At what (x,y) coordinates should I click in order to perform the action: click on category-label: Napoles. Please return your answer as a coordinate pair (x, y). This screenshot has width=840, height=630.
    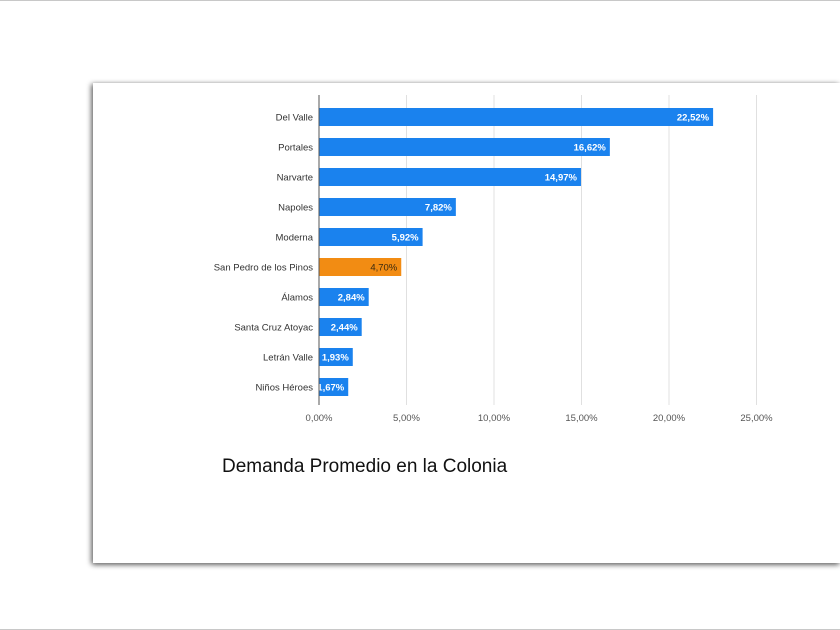
    Looking at the image, I should click on (295, 208).